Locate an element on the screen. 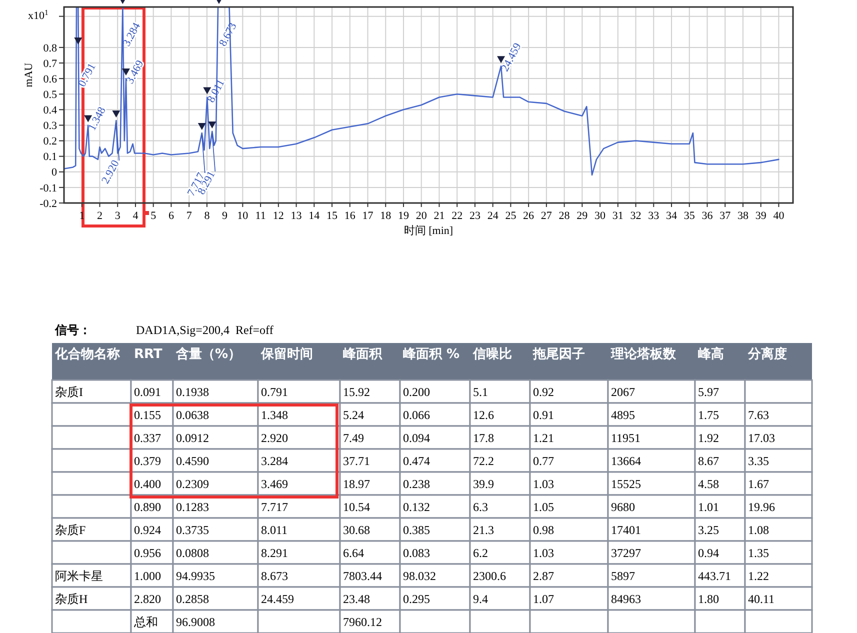 The height and width of the screenshot is (633, 857). text: 0.091 is located at coordinates (147, 392).